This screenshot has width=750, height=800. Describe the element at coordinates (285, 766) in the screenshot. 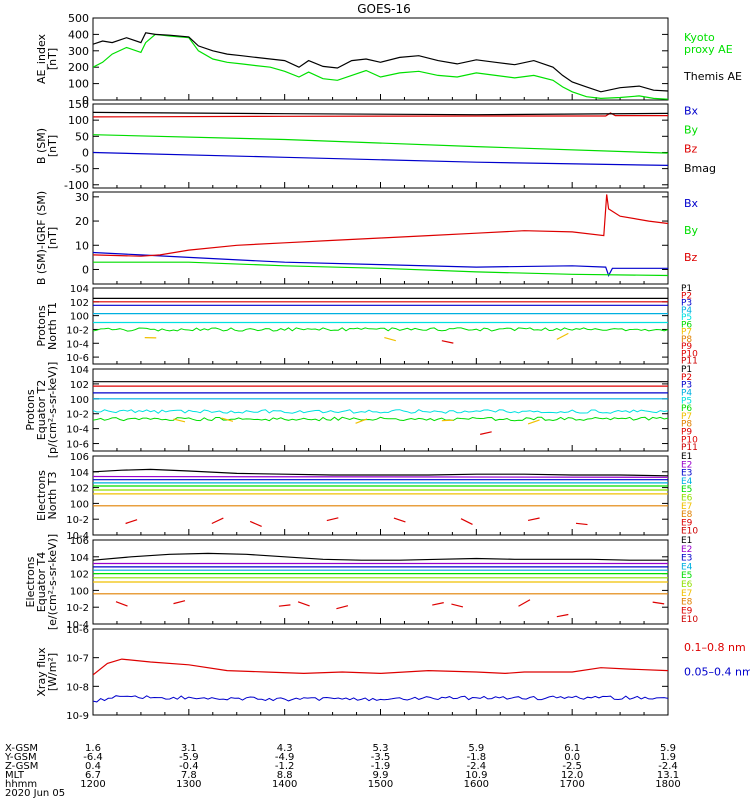

I see `x-axis-row-value: -1.2` at that location.